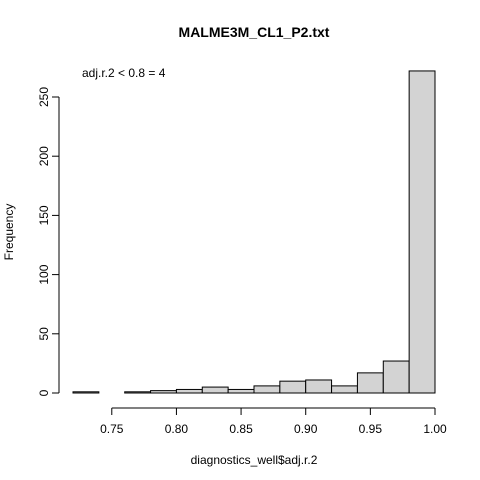 Image resolution: width=480 pixels, height=480 pixels. I want to click on y-tick-label: 100, so click(44, 274).